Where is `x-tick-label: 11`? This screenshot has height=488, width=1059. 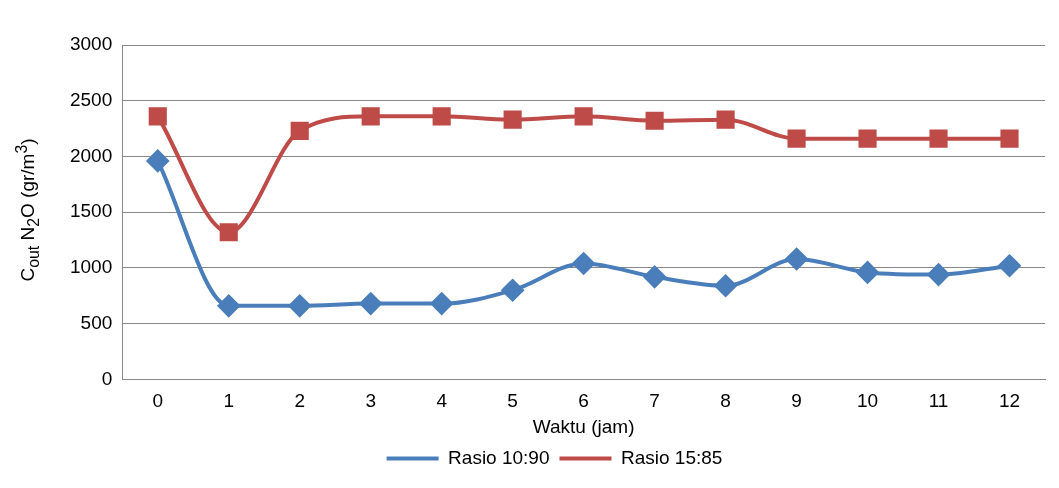 x-tick-label: 11 is located at coordinates (938, 401).